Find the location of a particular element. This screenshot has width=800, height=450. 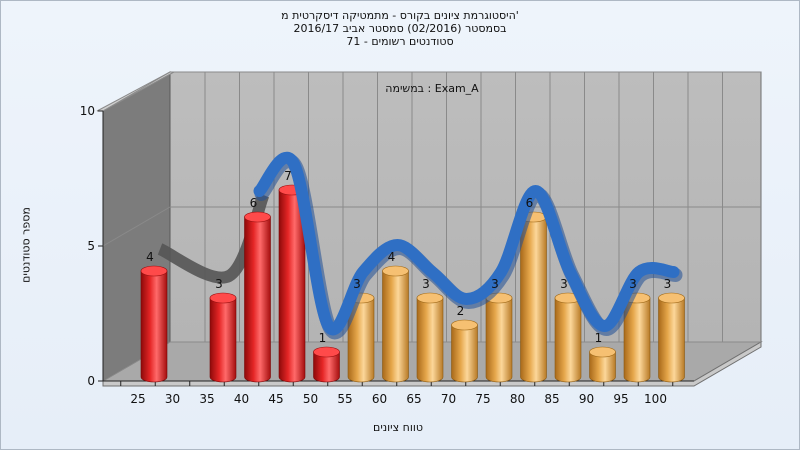

x-axis-label: טווח ציונים is located at coordinates (398, 427).